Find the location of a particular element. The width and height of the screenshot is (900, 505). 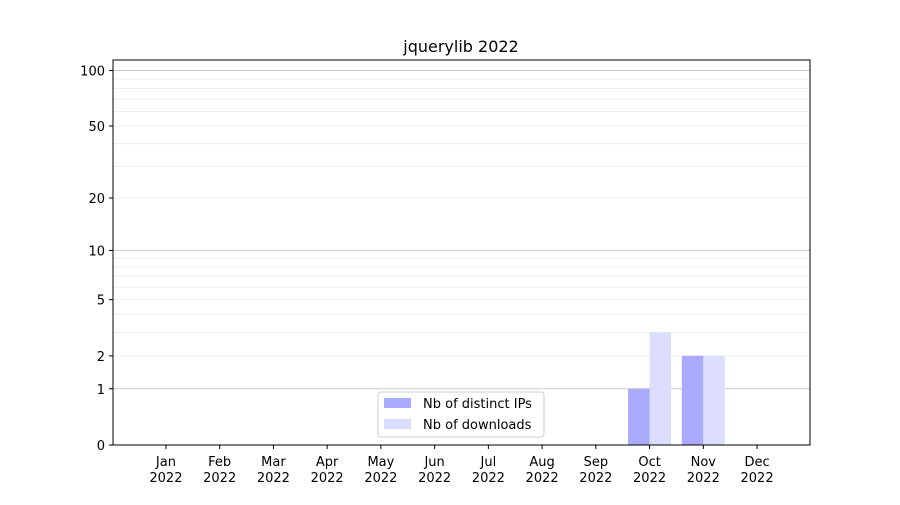

x-tick-label: Nov 2022 is located at coordinates (703, 470).